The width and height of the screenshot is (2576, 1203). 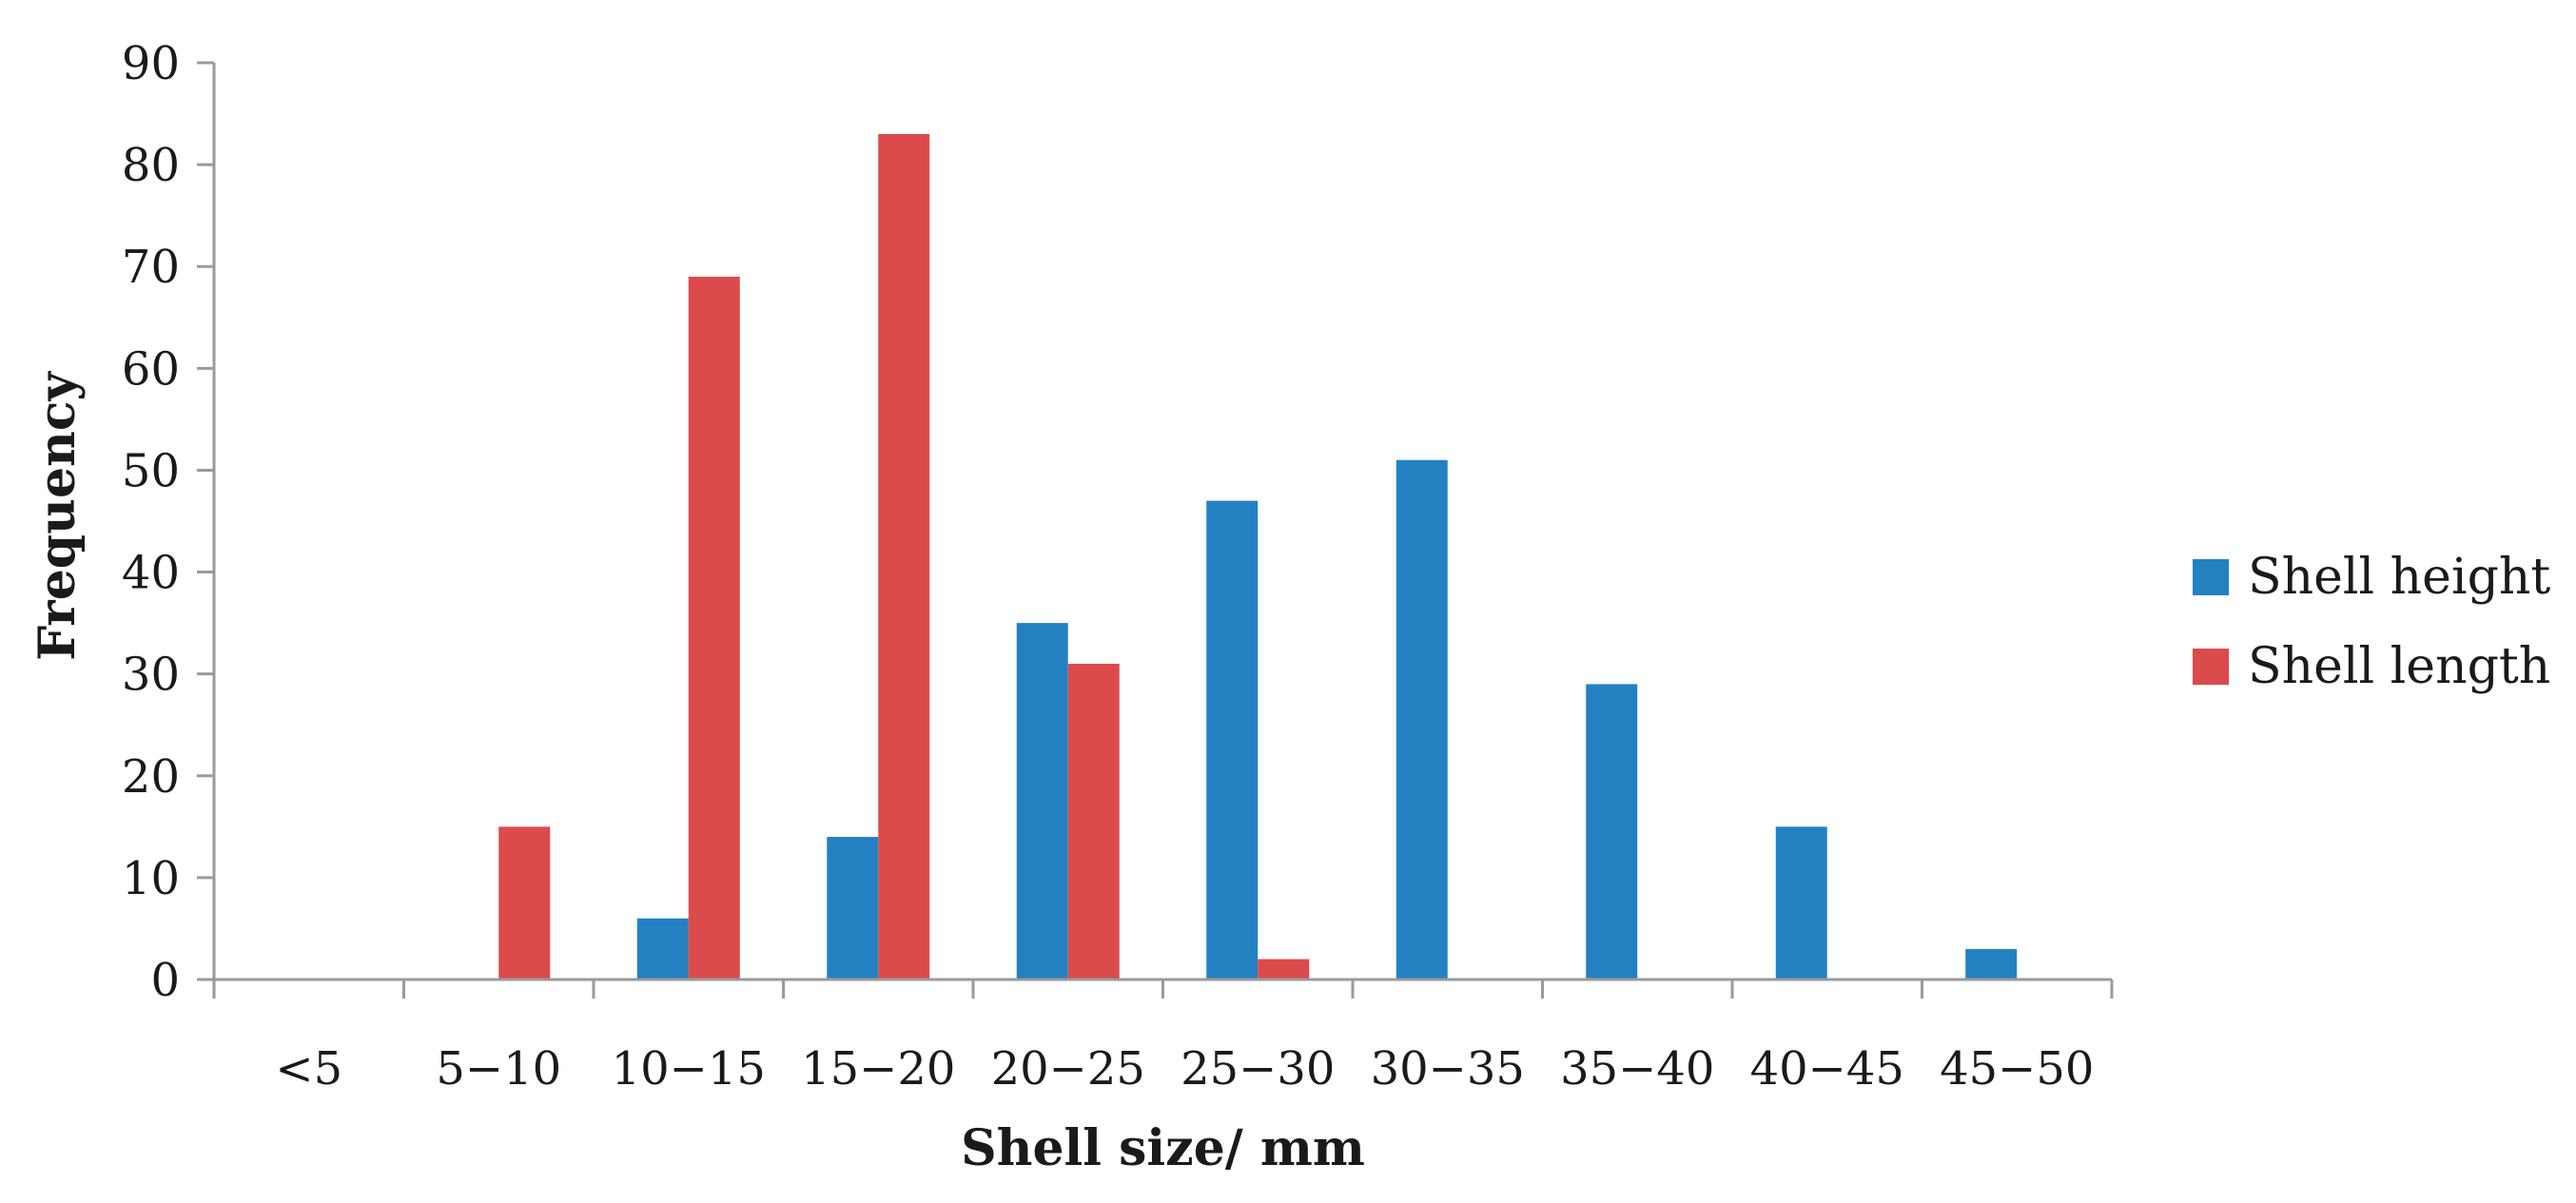 What do you see at coordinates (309, 1069) in the screenshot?
I see `x-tick-label: <5` at bounding box center [309, 1069].